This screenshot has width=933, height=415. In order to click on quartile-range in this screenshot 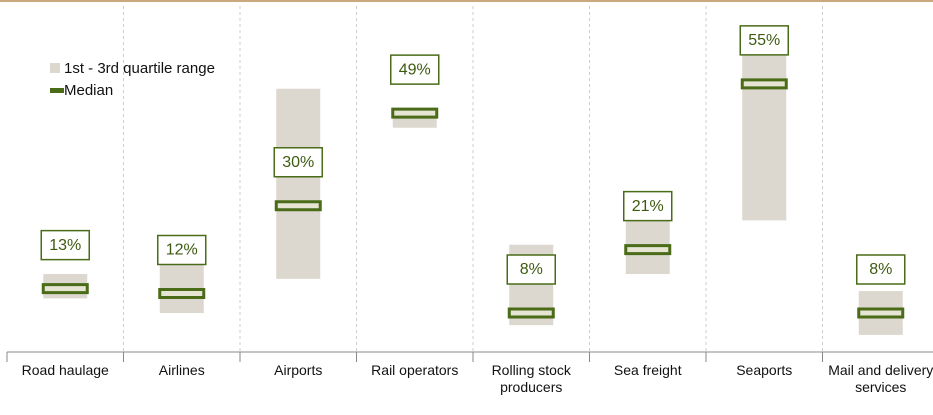, I will do `click(298, 183)`.